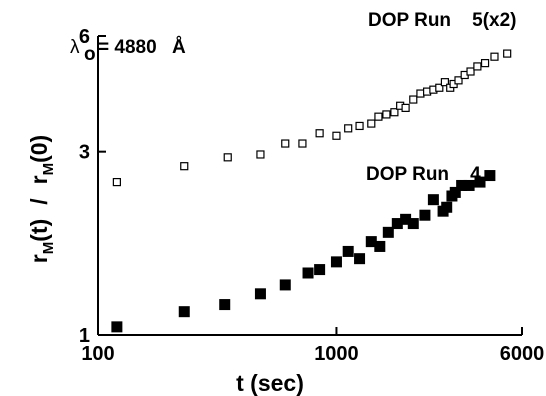 Image resolution: width=546 pixels, height=396 pixels. Describe the element at coordinates (39, 230) in the screenshot. I see `y-label-arg1: (t)` at that location.